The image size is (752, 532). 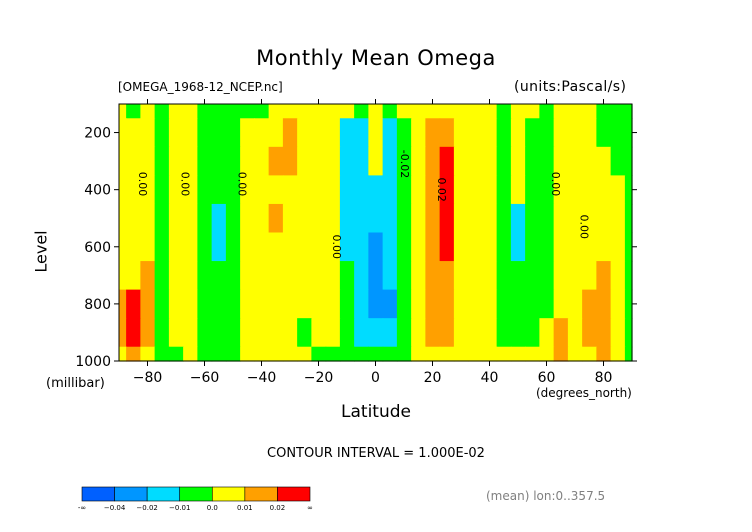 I want to click on mean-label: (mean) lon:0..357.5, so click(x=546, y=496).